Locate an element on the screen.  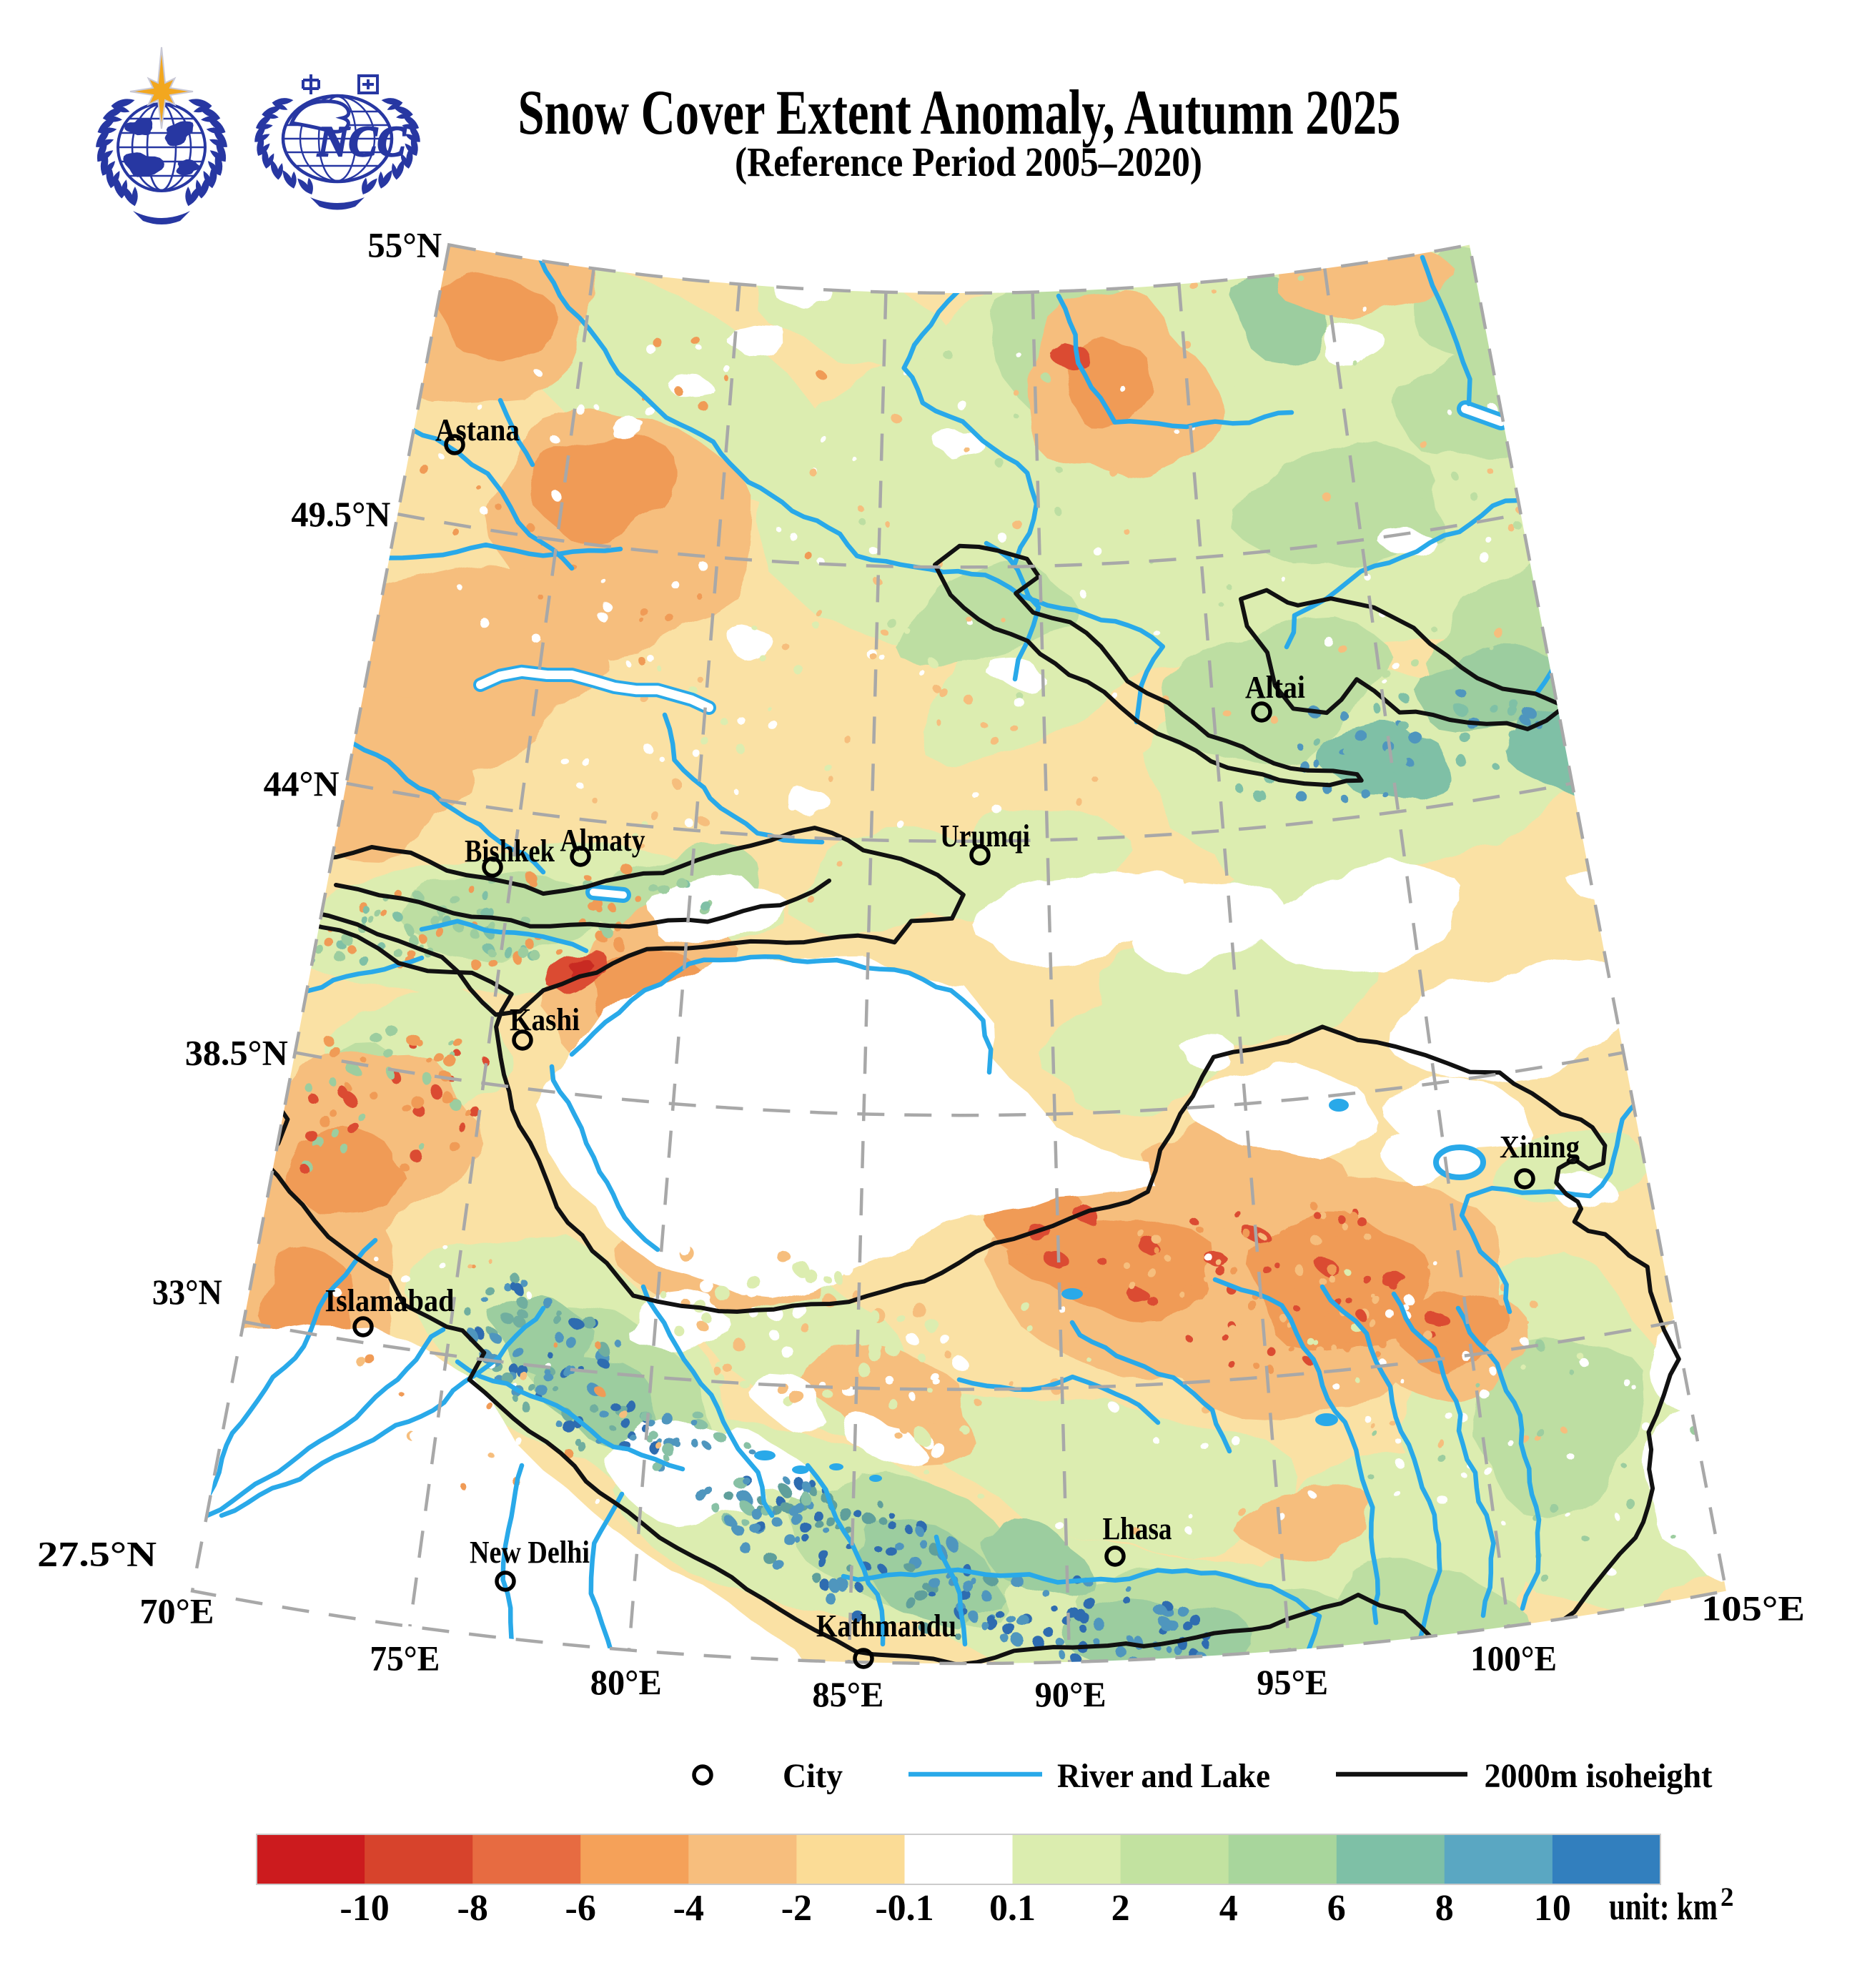
svg-text: -2 is located at coordinates (796, 1909).